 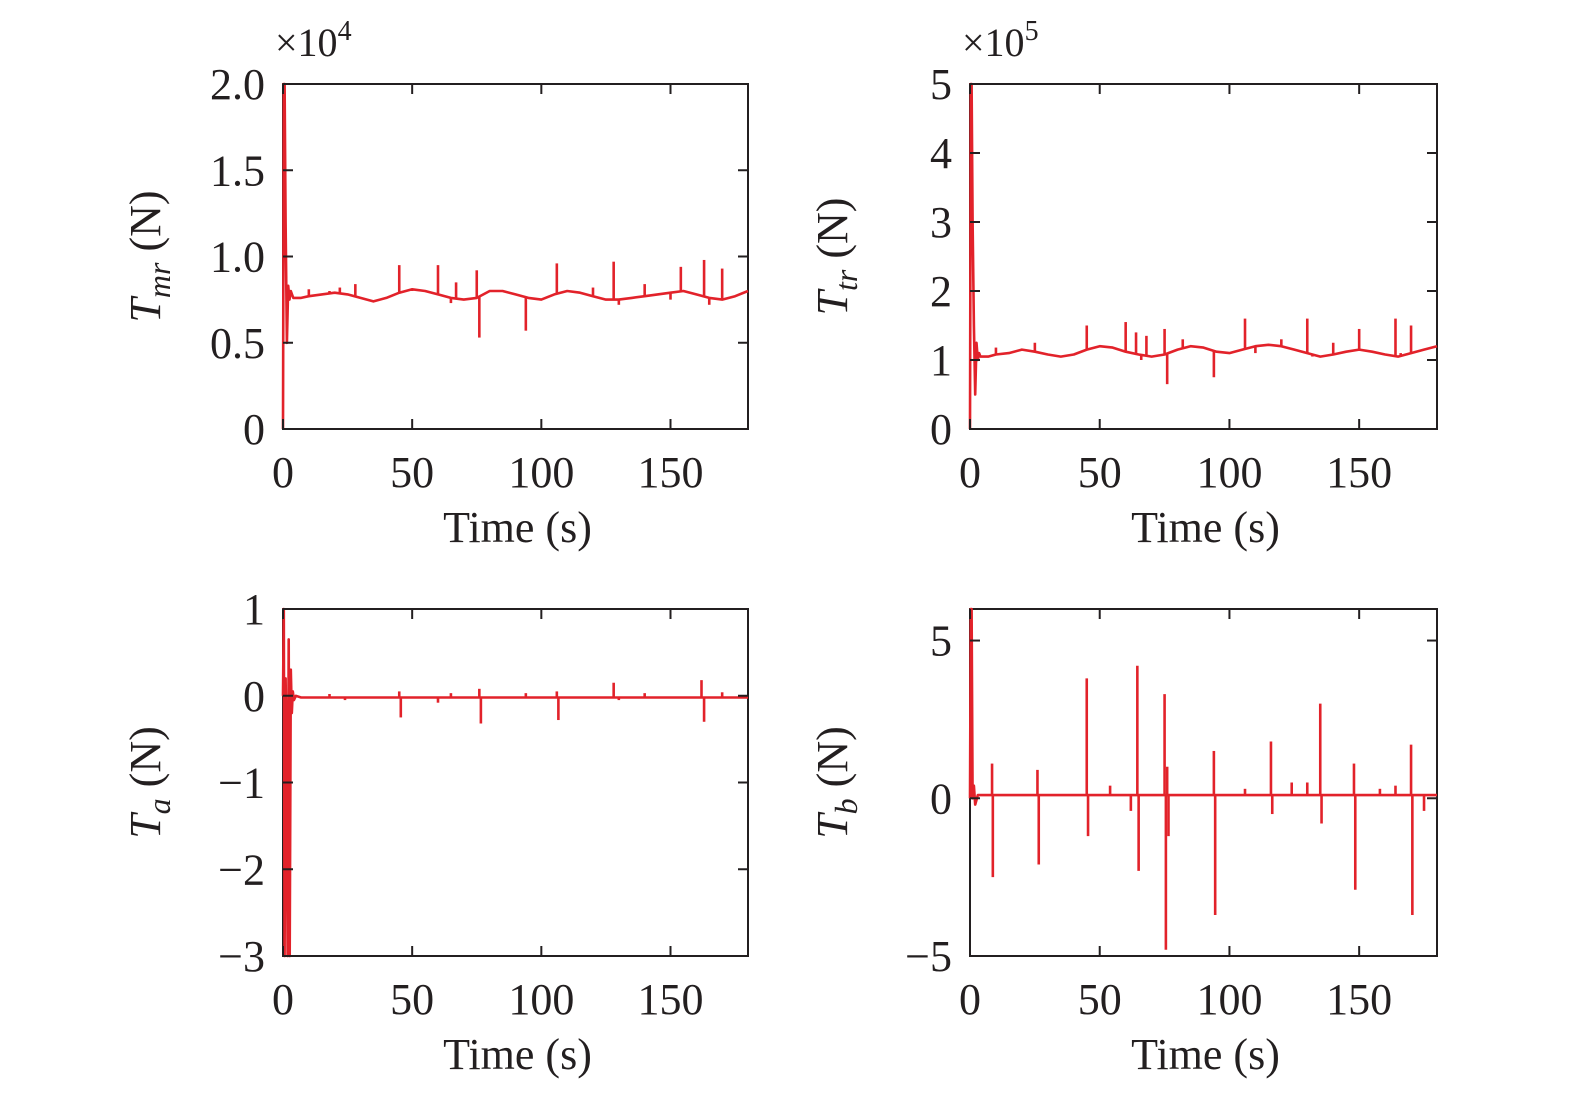 I want to click on multiplier-exponent: 5, so click(x=1032, y=31).